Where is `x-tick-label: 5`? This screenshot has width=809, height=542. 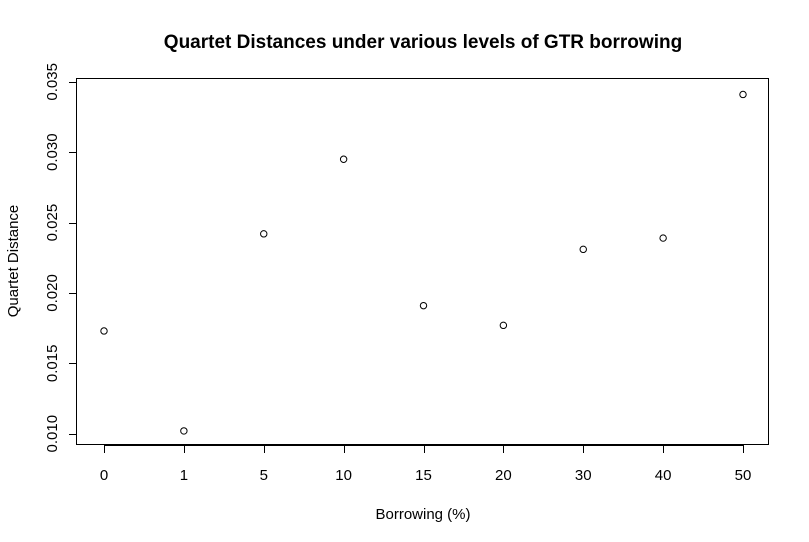 x-tick-label: 5 is located at coordinates (264, 475).